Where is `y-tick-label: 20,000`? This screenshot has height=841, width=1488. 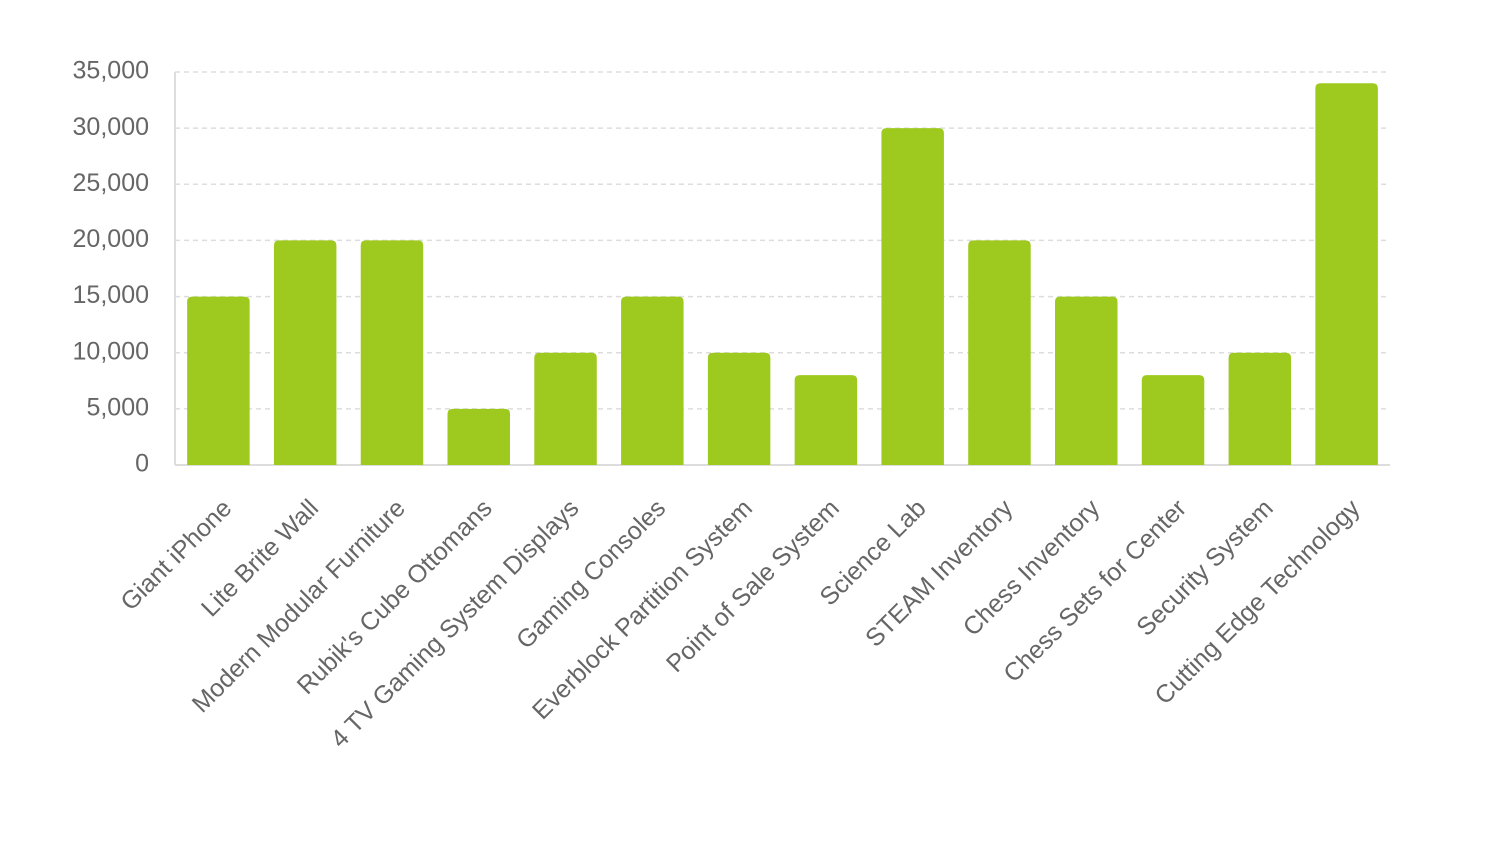 y-tick-label: 20,000 is located at coordinates (111, 239).